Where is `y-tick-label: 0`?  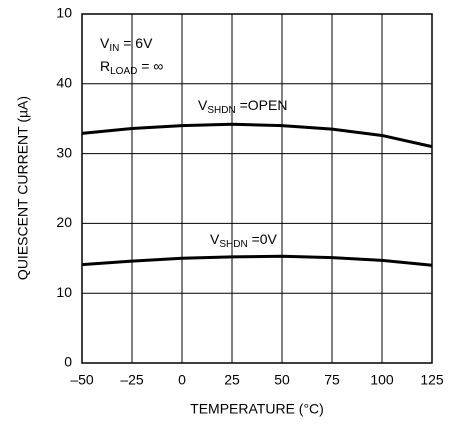
y-tick-label: 0 is located at coordinates (68, 362).